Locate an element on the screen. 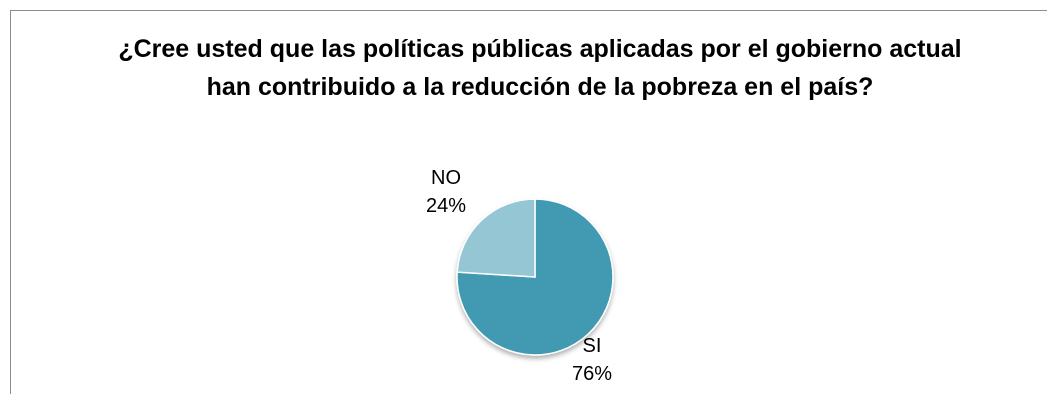 The height and width of the screenshot is (394, 1047). chart-border-left is located at coordinates (10, 202).